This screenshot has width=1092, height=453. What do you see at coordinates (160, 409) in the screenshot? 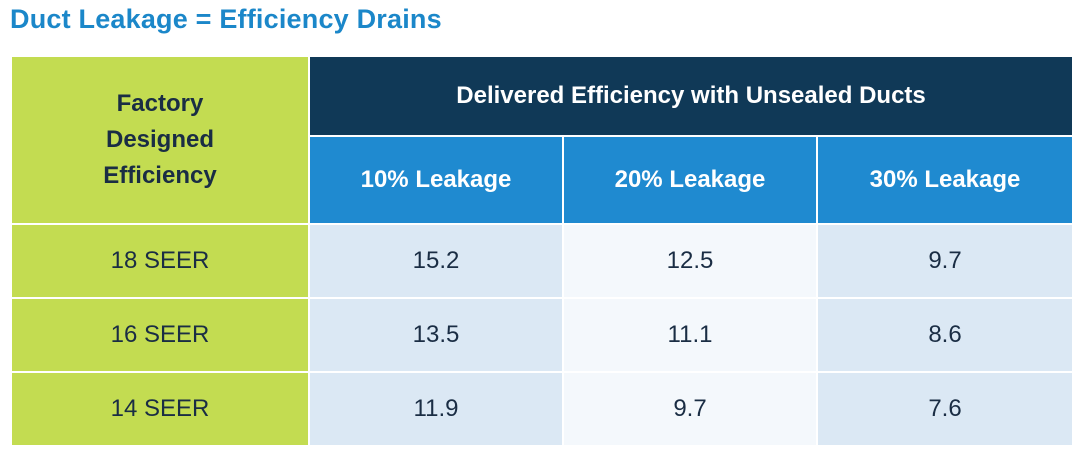
I see `row-label: 14 SEER` at bounding box center [160, 409].